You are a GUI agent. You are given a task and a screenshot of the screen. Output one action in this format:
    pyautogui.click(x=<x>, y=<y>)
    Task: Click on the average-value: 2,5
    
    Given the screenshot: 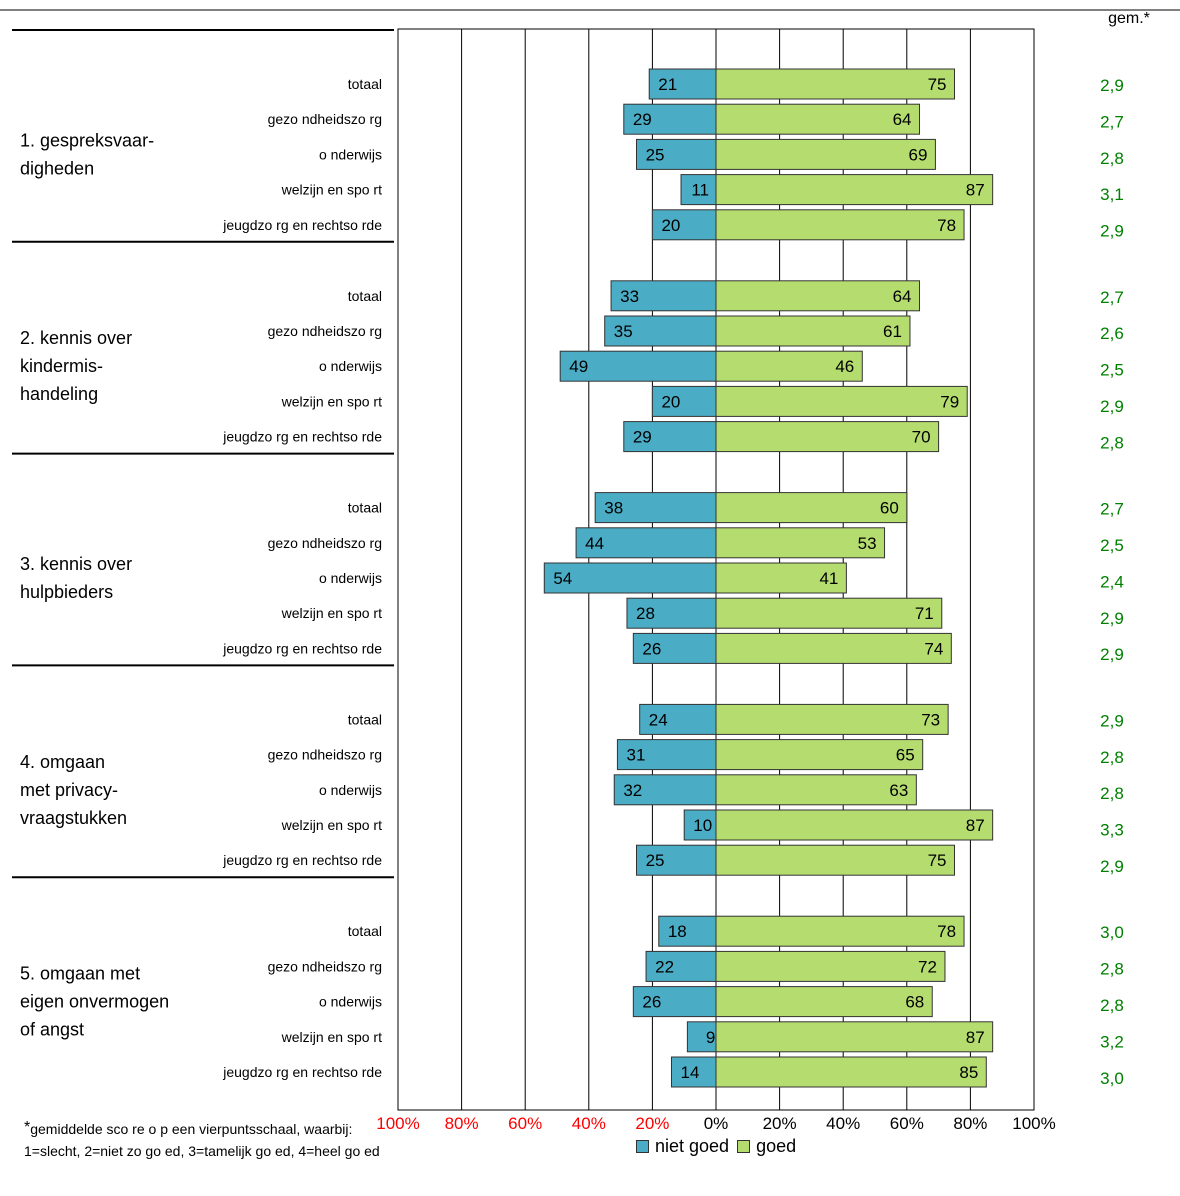 What is the action you would take?
    pyautogui.click(x=1112, y=545)
    